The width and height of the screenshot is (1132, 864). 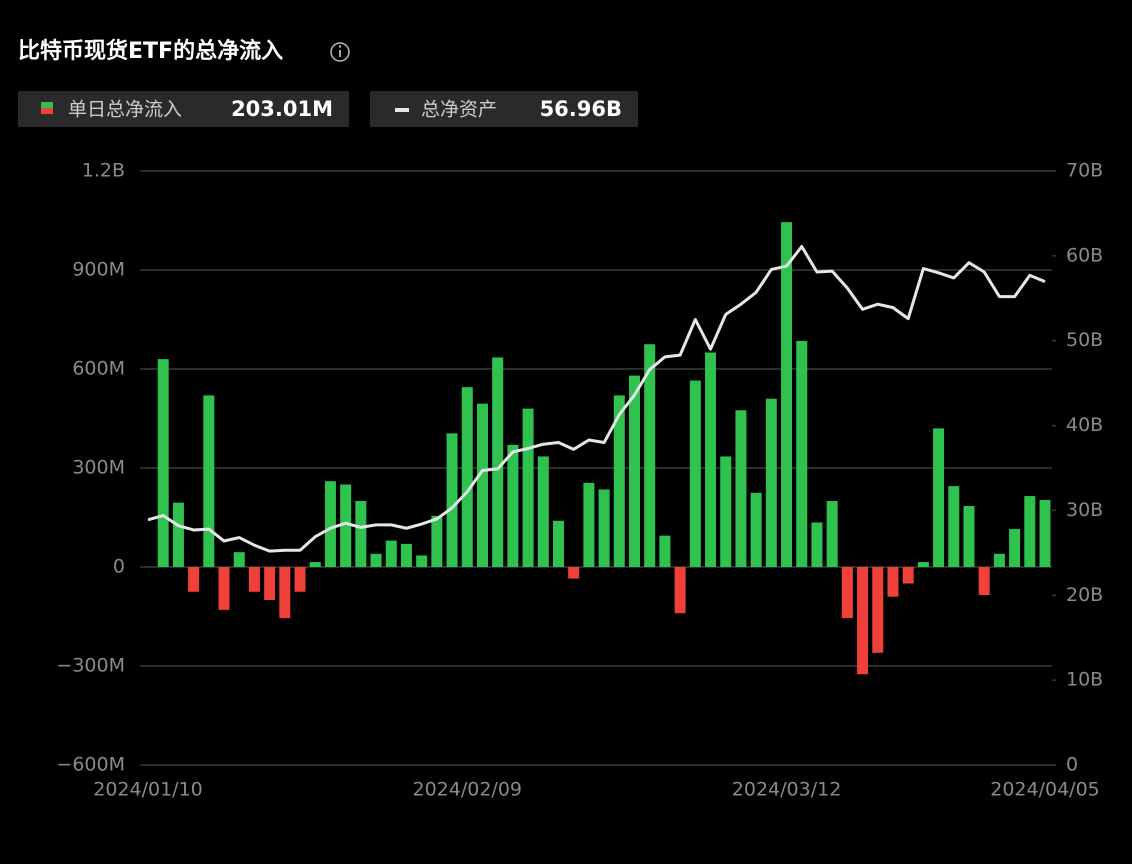 I want to click on y-tick-label: 600M, so click(x=98, y=369).